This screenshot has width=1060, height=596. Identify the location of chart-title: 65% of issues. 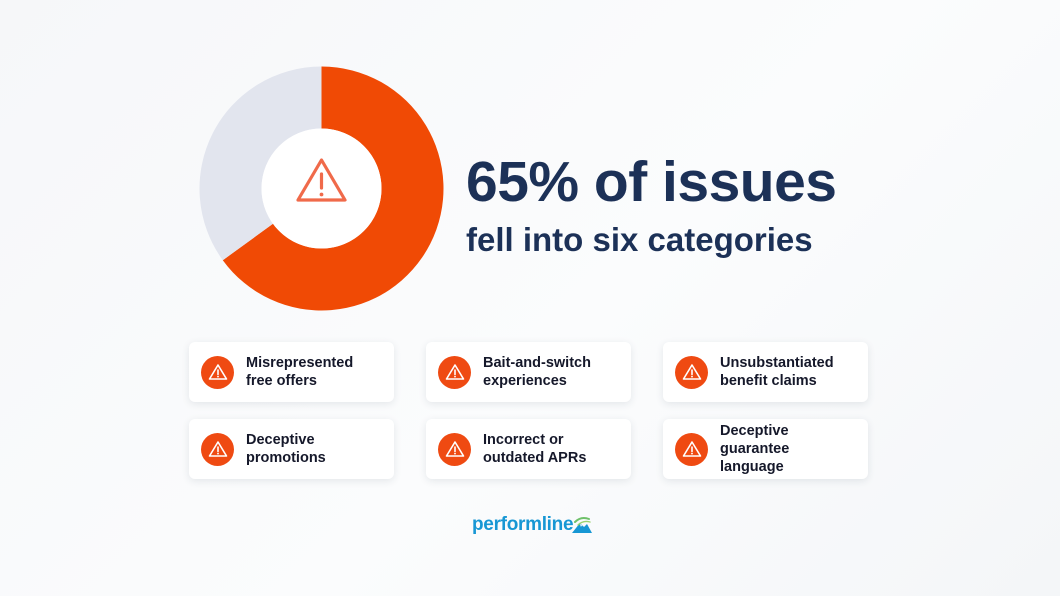
(651, 182).